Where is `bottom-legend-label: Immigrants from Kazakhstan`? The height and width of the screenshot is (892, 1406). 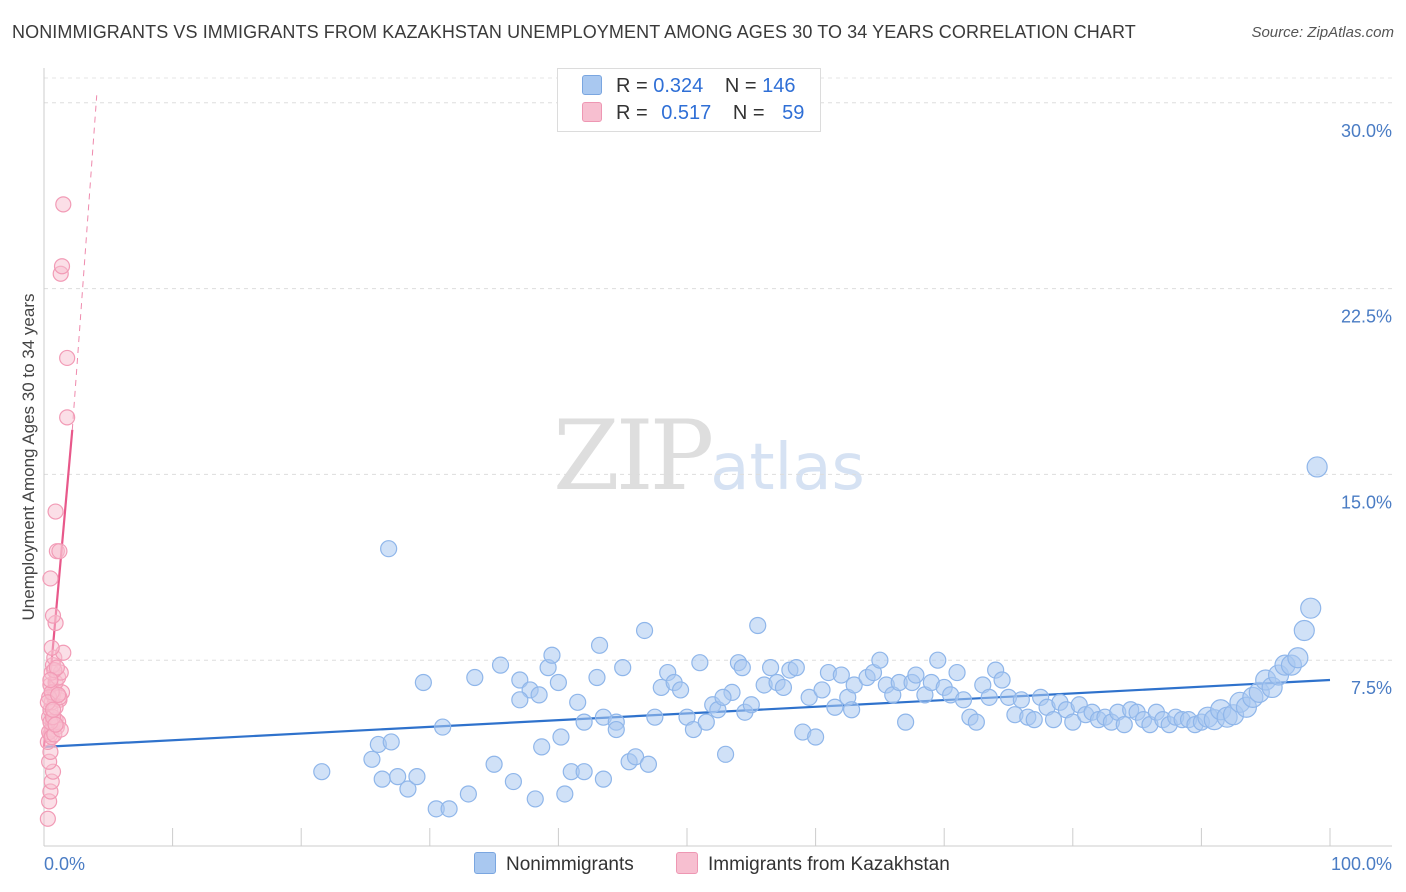
bottom-legend-label: Immigrants from Kazakhstan is located at coordinates (829, 864).